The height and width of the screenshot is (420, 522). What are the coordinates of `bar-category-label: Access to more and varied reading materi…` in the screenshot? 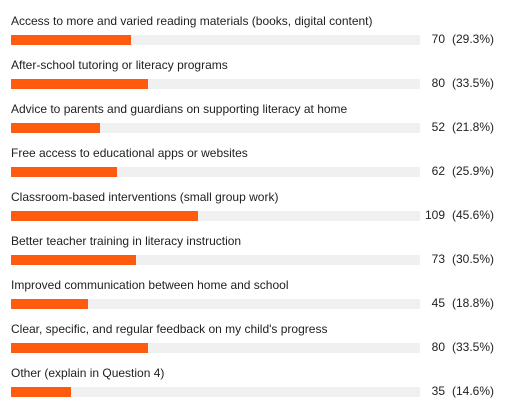 It's located at (192, 21).